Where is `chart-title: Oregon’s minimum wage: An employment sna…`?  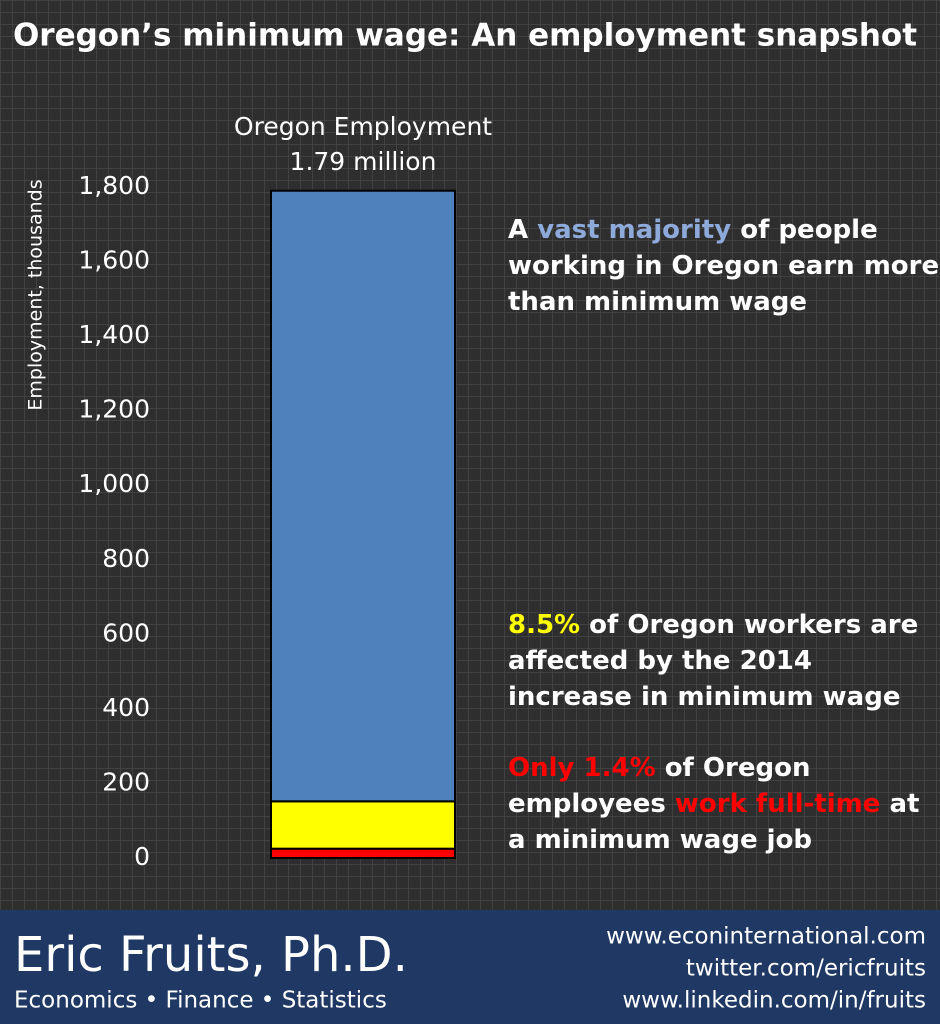
chart-title: Oregon’s minimum wage: An employment sna… is located at coordinates (465, 36).